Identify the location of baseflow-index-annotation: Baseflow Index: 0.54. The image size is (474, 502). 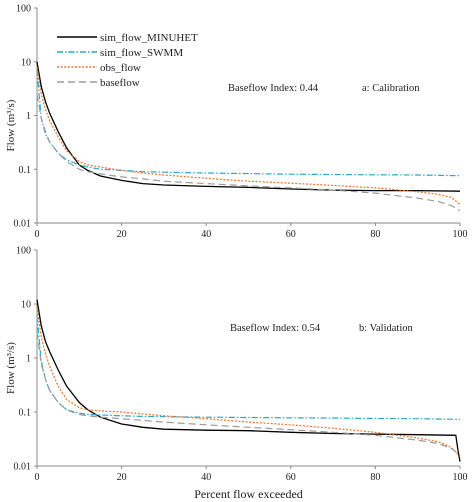
(275, 328).